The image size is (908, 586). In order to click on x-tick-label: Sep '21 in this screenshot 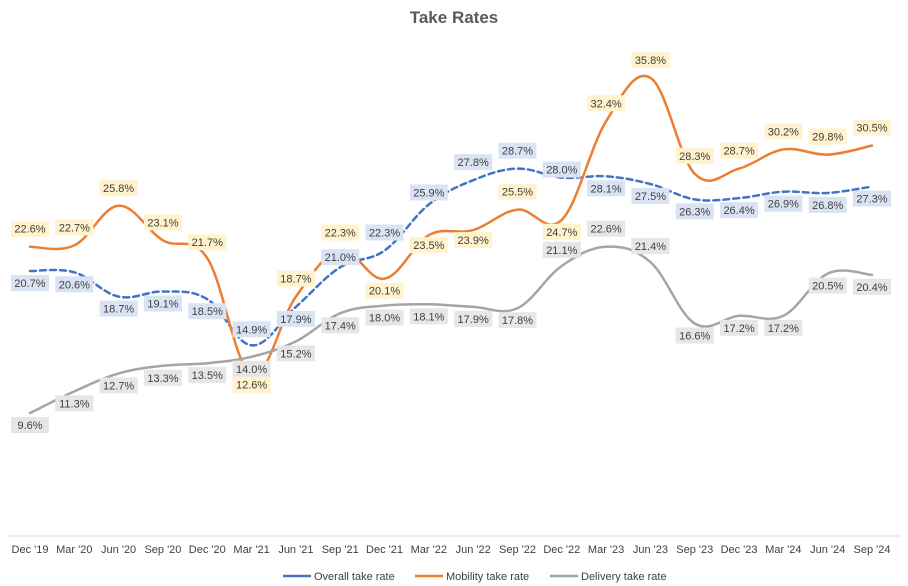, I will do `click(340, 550)`.